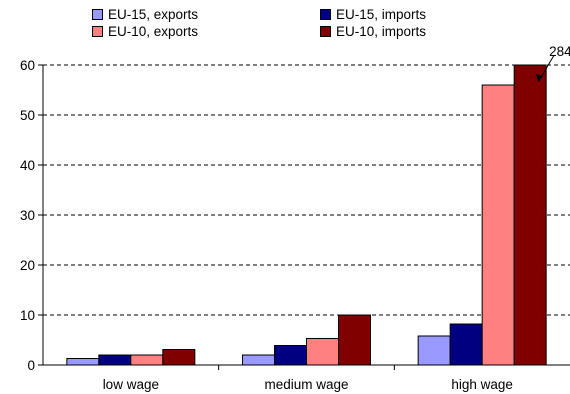 The height and width of the screenshot is (394, 570). What do you see at coordinates (381, 14) in the screenshot?
I see `legend-label-eu15-imports: EU-15, imports` at bounding box center [381, 14].